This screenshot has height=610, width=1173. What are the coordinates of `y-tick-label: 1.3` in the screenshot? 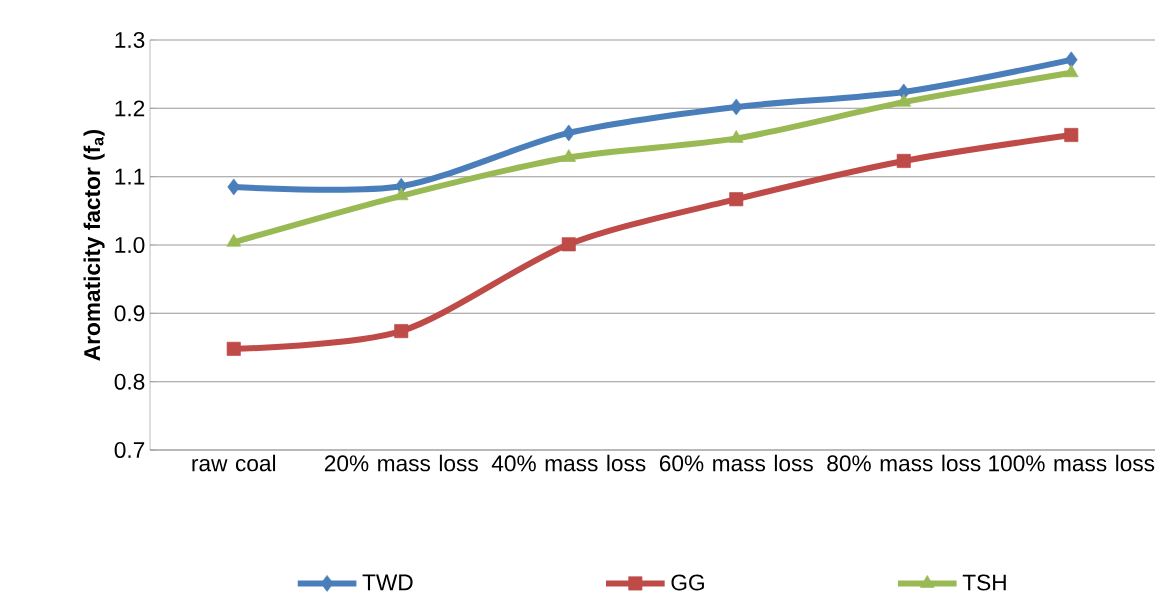 It's located at (130, 40).